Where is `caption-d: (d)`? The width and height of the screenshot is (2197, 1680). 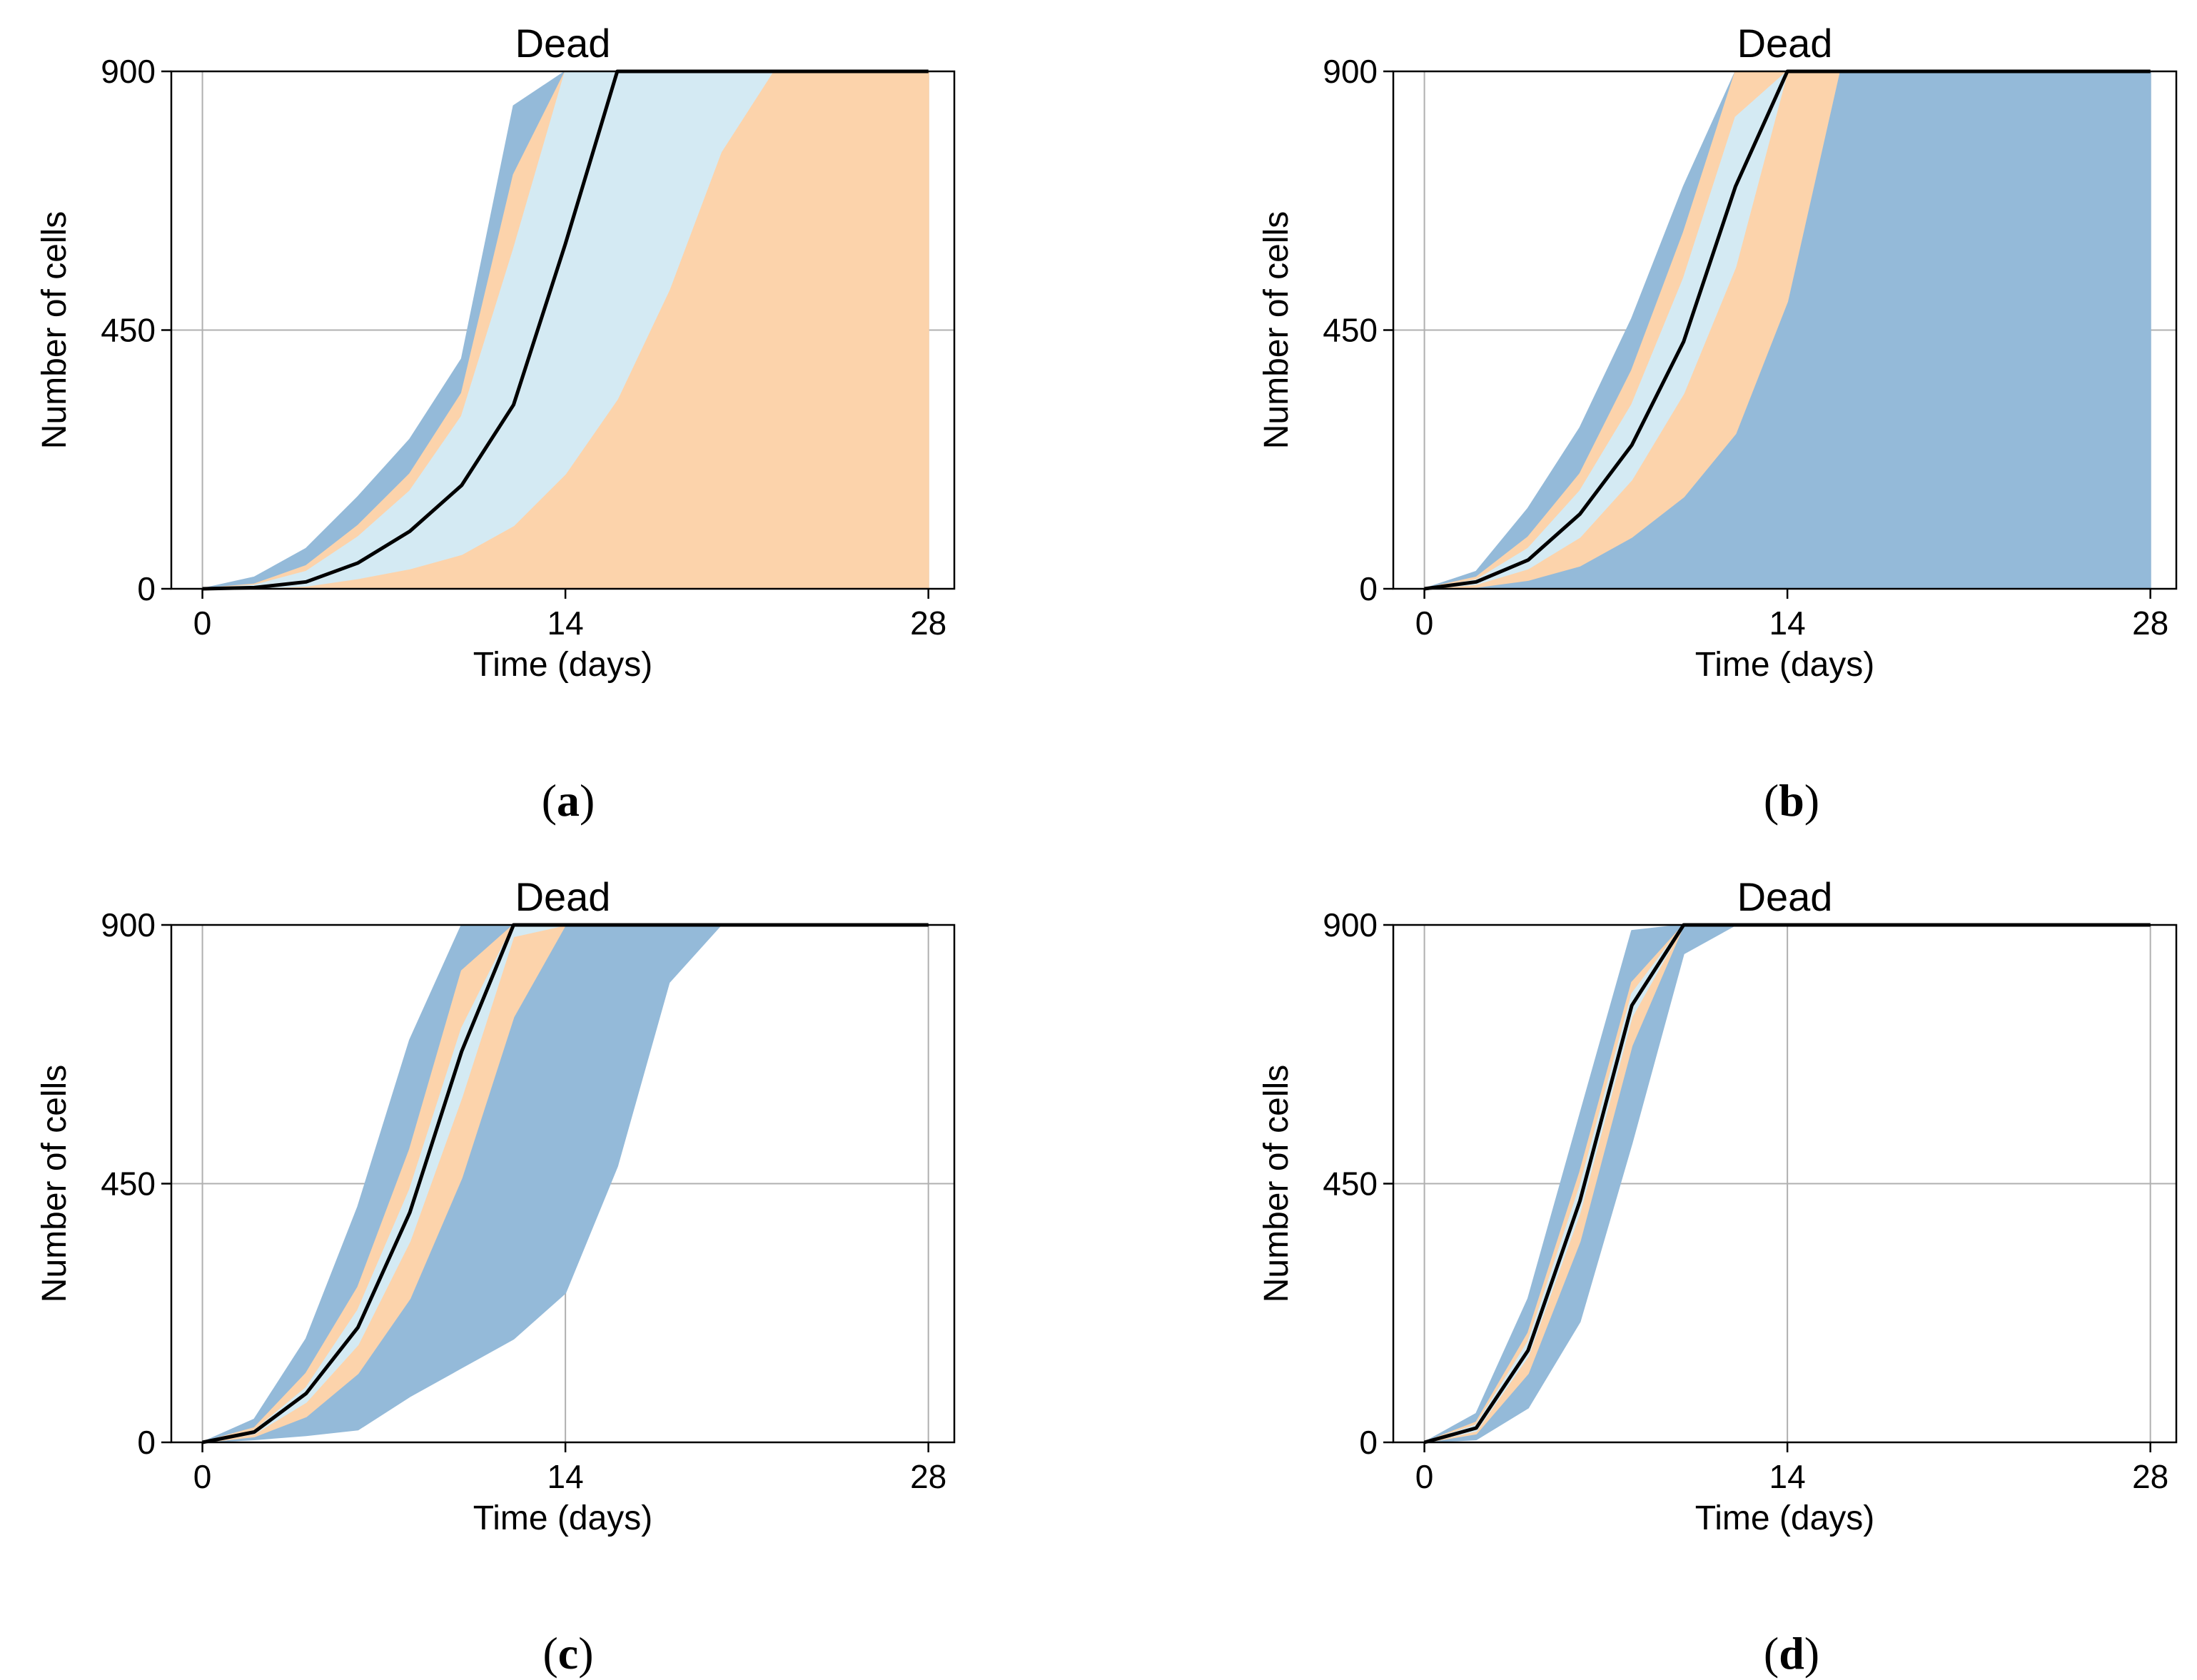 caption-d: (d) is located at coordinates (1791, 1653).